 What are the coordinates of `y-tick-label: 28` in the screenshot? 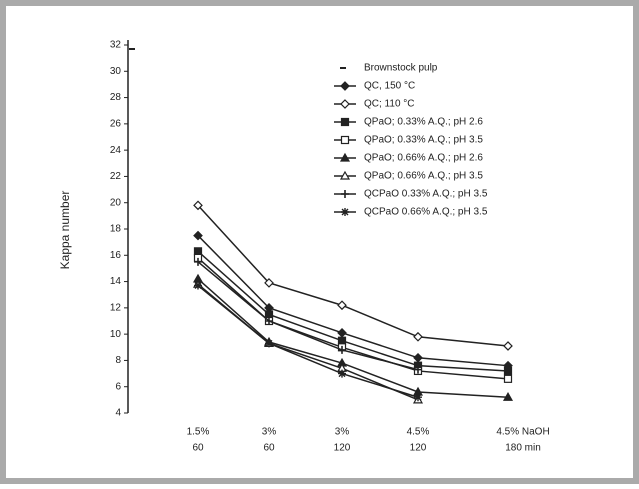 It's located at (116, 97).